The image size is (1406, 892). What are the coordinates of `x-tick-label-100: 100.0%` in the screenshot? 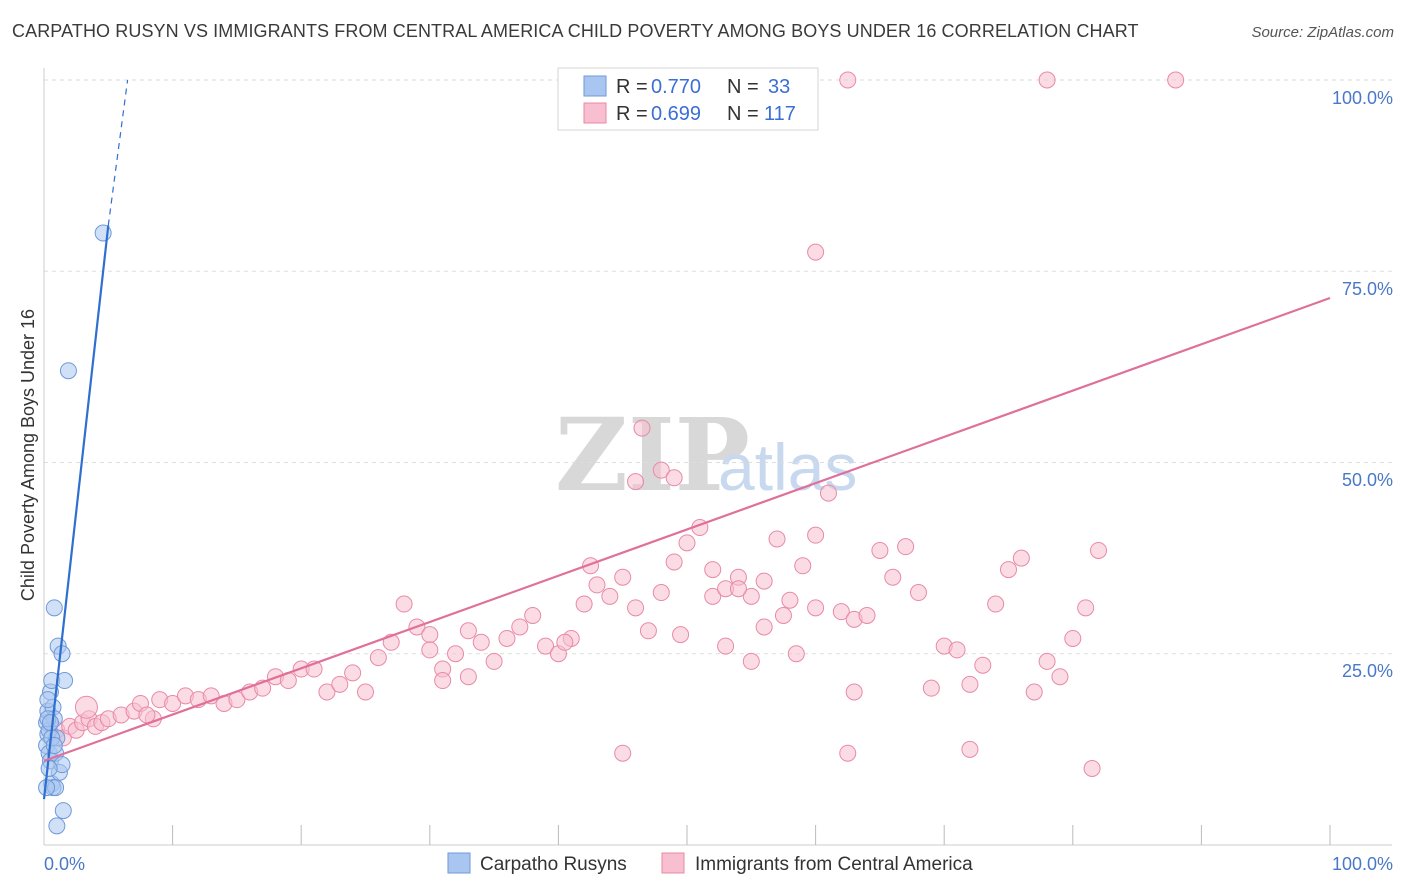 It's located at (1362, 864).